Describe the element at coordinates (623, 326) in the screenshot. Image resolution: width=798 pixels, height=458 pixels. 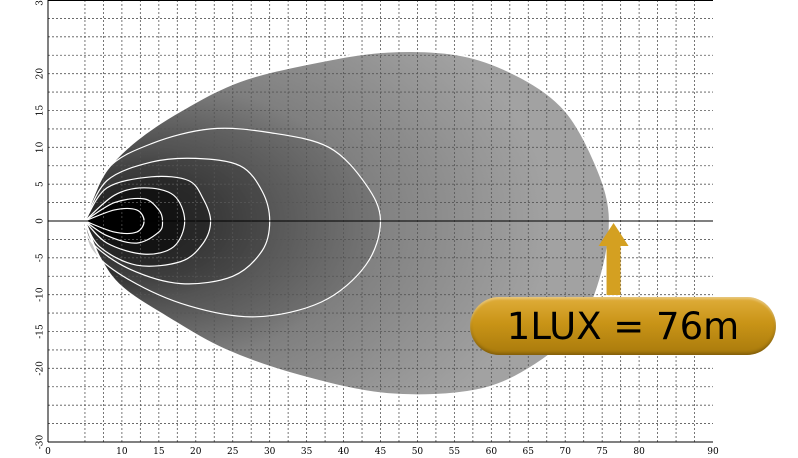
I see `callout-label: 1LUX = 76m` at that location.